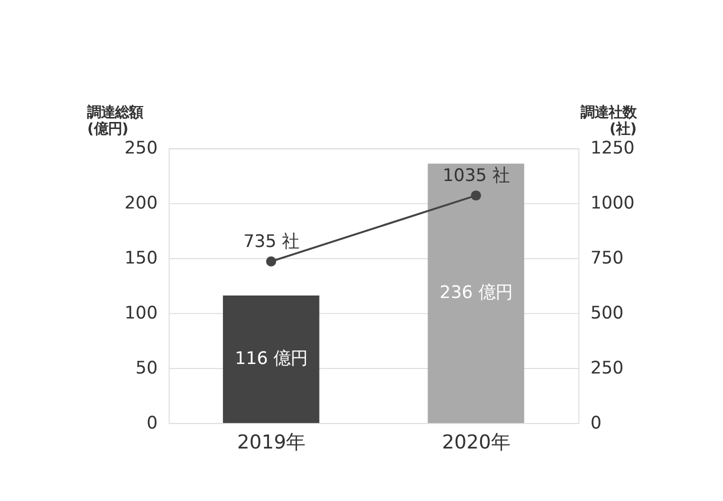  Describe the element at coordinates (152, 423) in the screenshot. I see `y-tick-label: 0` at that location.